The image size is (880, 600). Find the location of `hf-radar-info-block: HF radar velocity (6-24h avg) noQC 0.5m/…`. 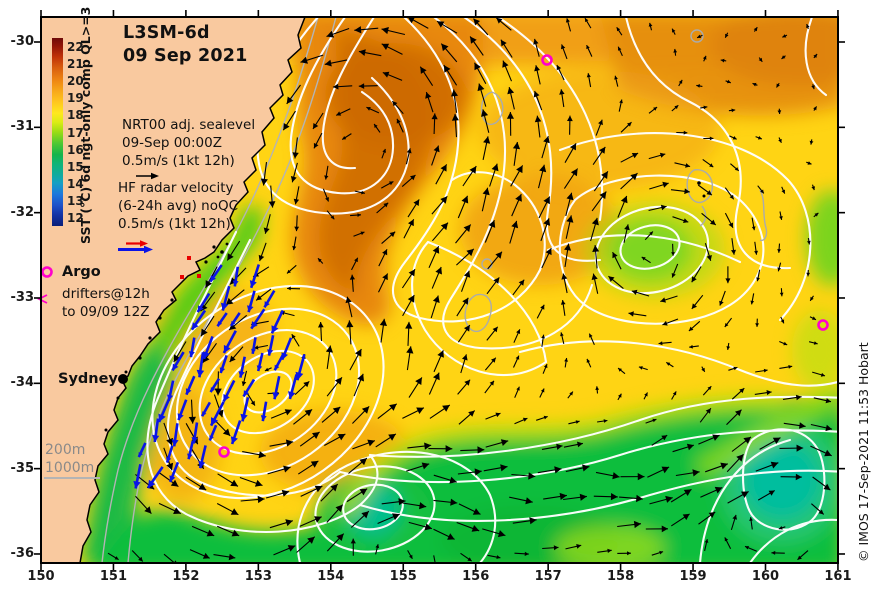

hf-radar-info-block: HF radar velocity (6-24h avg) noQC 0.5m/… is located at coordinates (178, 206).